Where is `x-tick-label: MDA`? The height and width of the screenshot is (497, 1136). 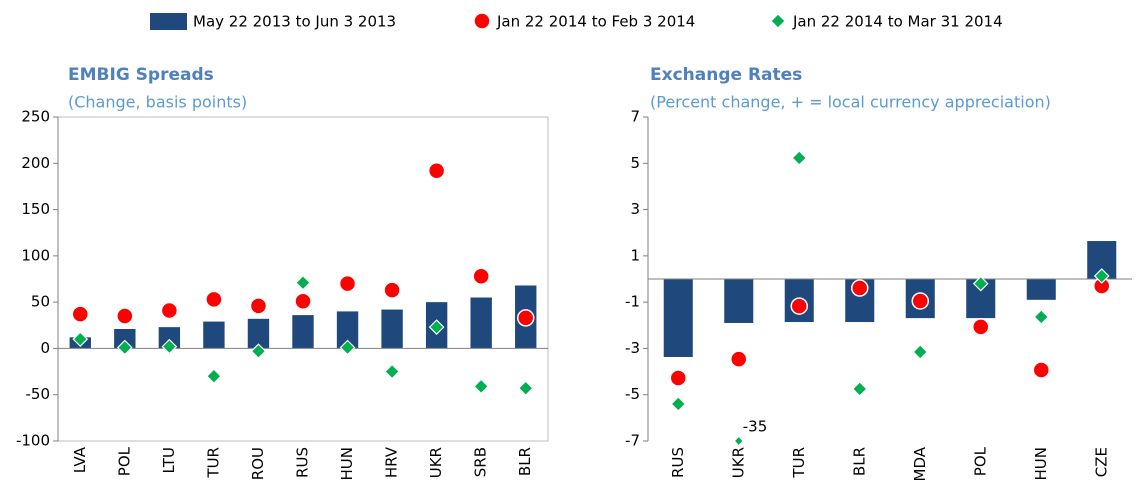 x-tick-label: MDA is located at coordinates (920, 463).